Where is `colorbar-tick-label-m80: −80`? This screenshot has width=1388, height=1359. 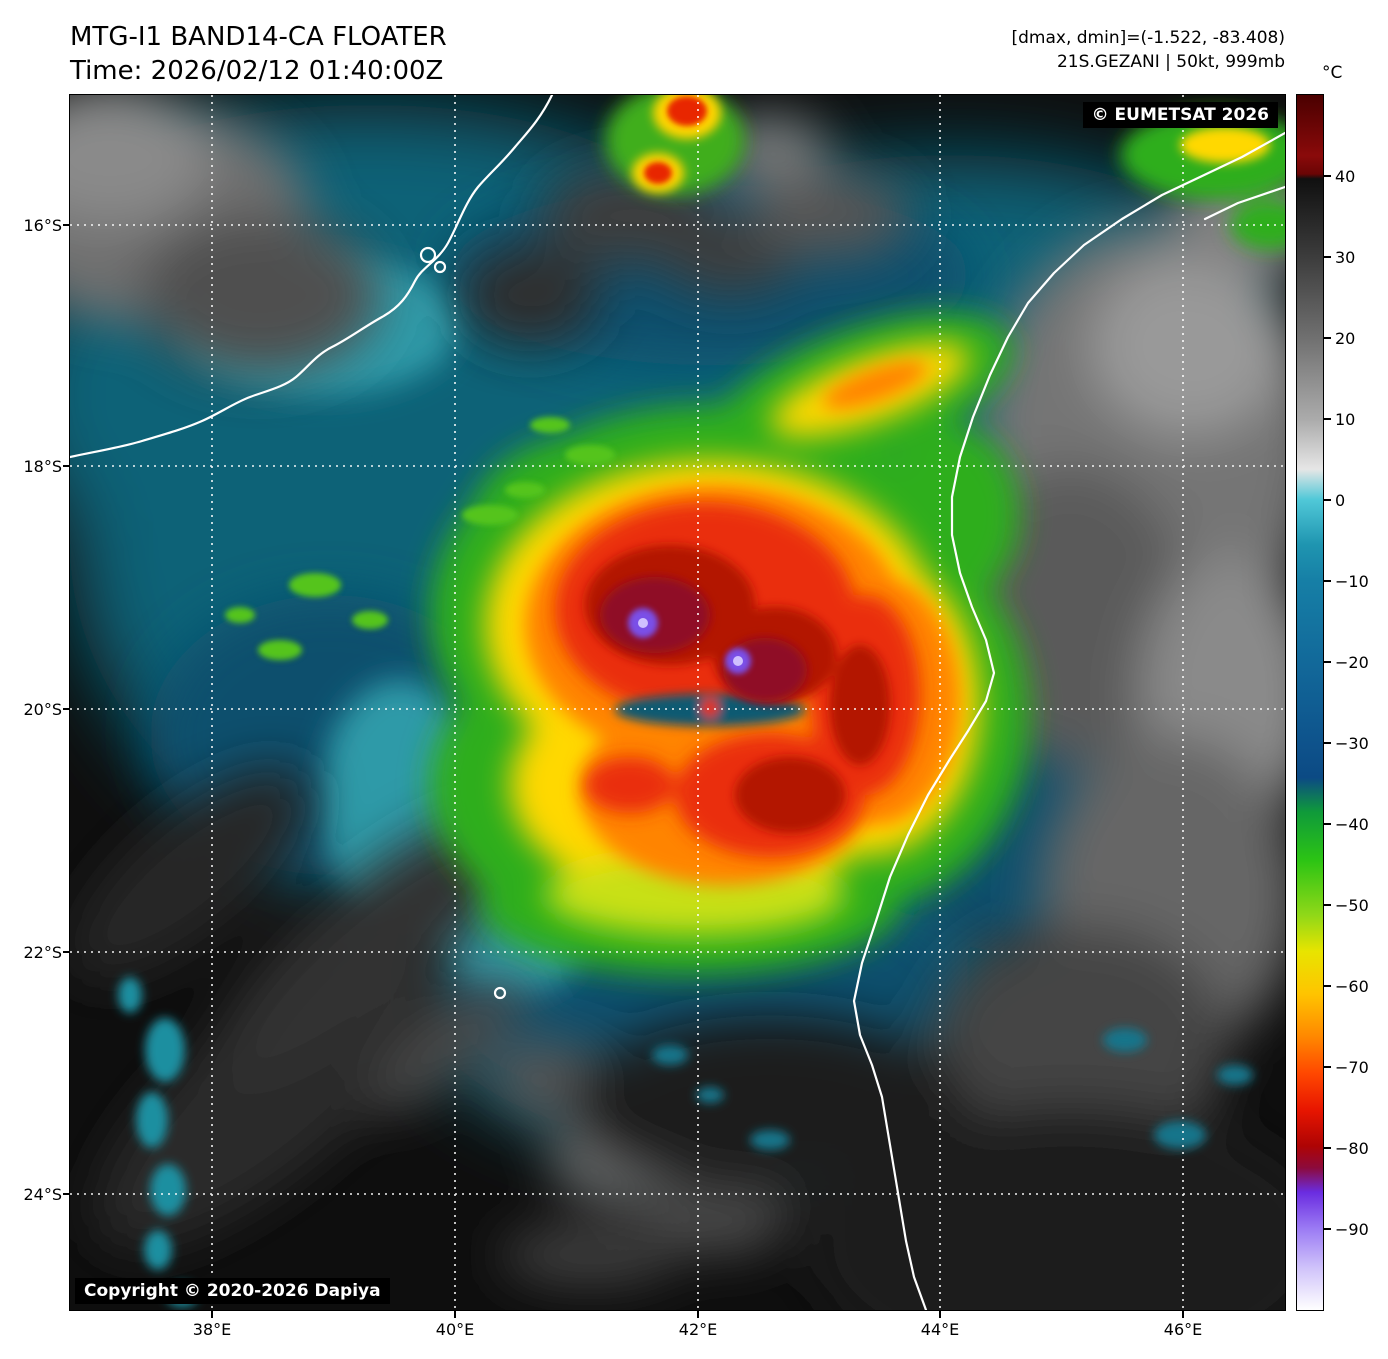
colorbar-tick-label-m80: −80 is located at coordinates (1352, 1148).